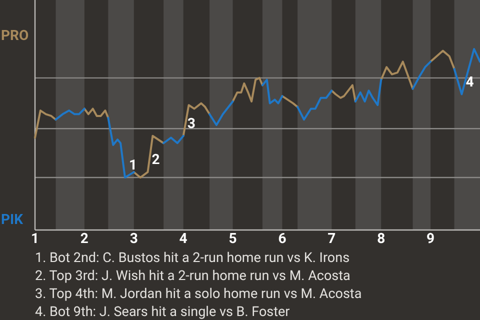 The width and height of the screenshot is (480, 320). Describe the element at coordinates (192, 258) in the screenshot. I see `text: 1. Bot 2nd: C. Bustos hit a 2-run home run vs K. Irons` at that location.